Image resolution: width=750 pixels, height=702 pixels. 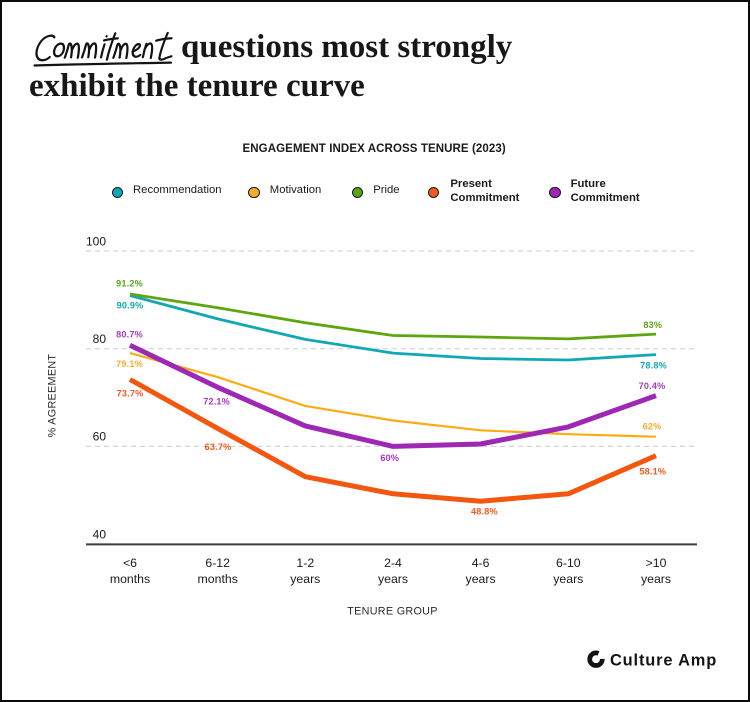 I want to click on svg-text: <6, so click(x=130, y=563).